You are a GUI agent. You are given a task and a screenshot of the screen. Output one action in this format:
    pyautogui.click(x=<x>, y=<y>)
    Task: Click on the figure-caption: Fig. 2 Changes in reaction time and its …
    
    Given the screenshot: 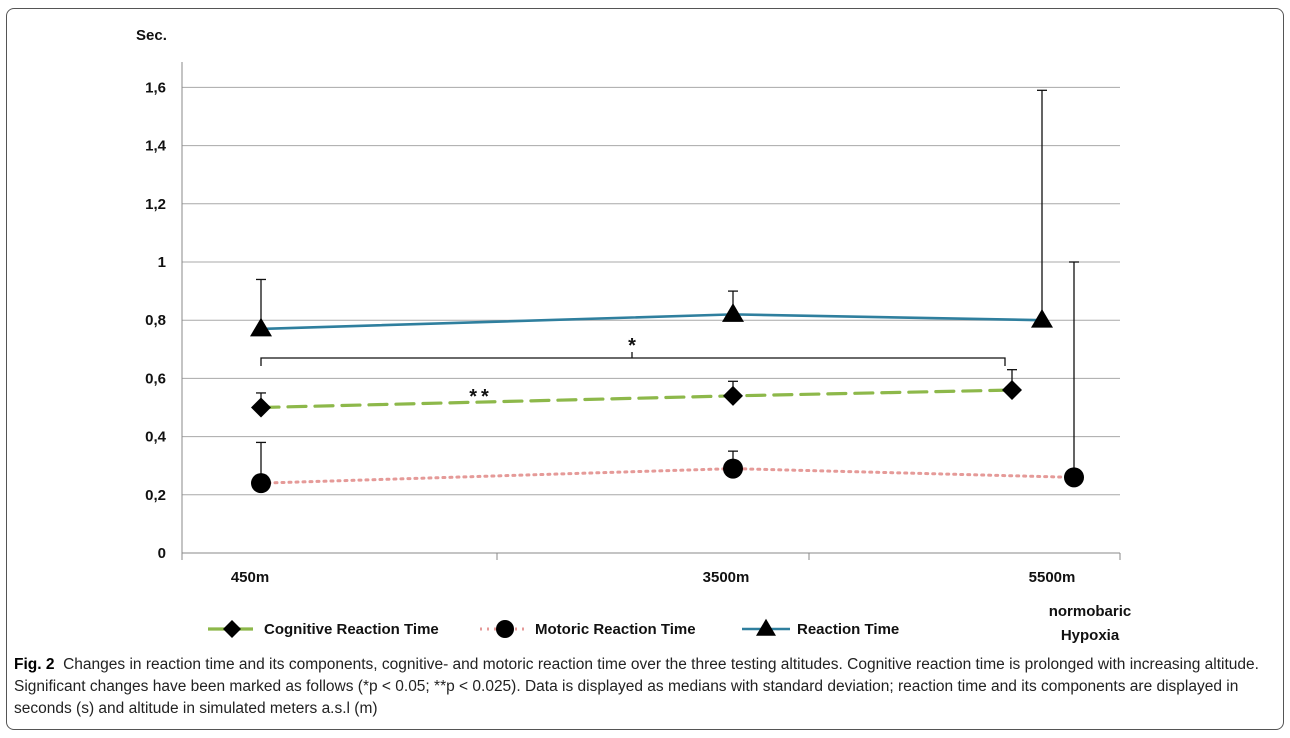 What is the action you would take?
    pyautogui.click(x=645, y=687)
    